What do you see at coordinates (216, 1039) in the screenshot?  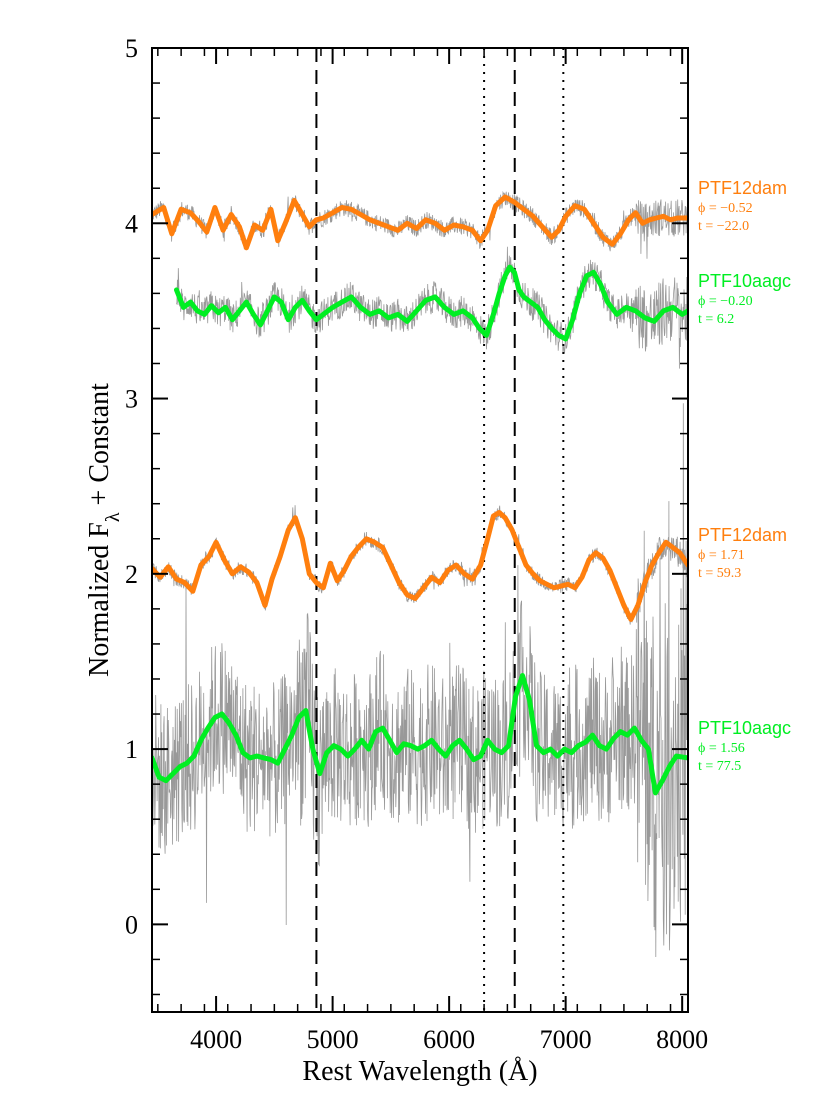 I see `x-tick-label: 4000` at bounding box center [216, 1039].